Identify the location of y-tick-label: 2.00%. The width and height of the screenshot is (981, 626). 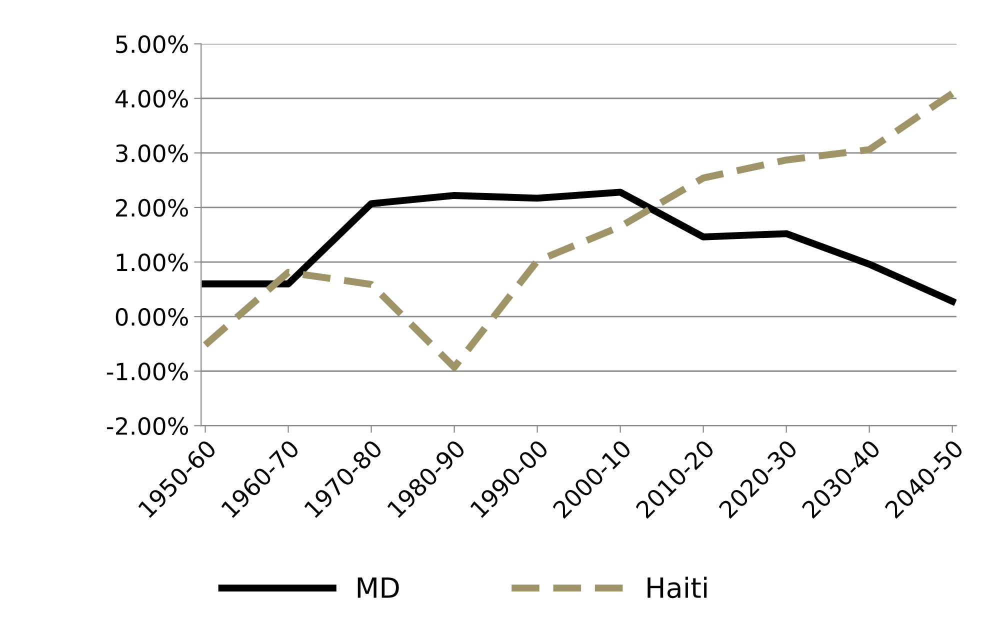
(152, 207).